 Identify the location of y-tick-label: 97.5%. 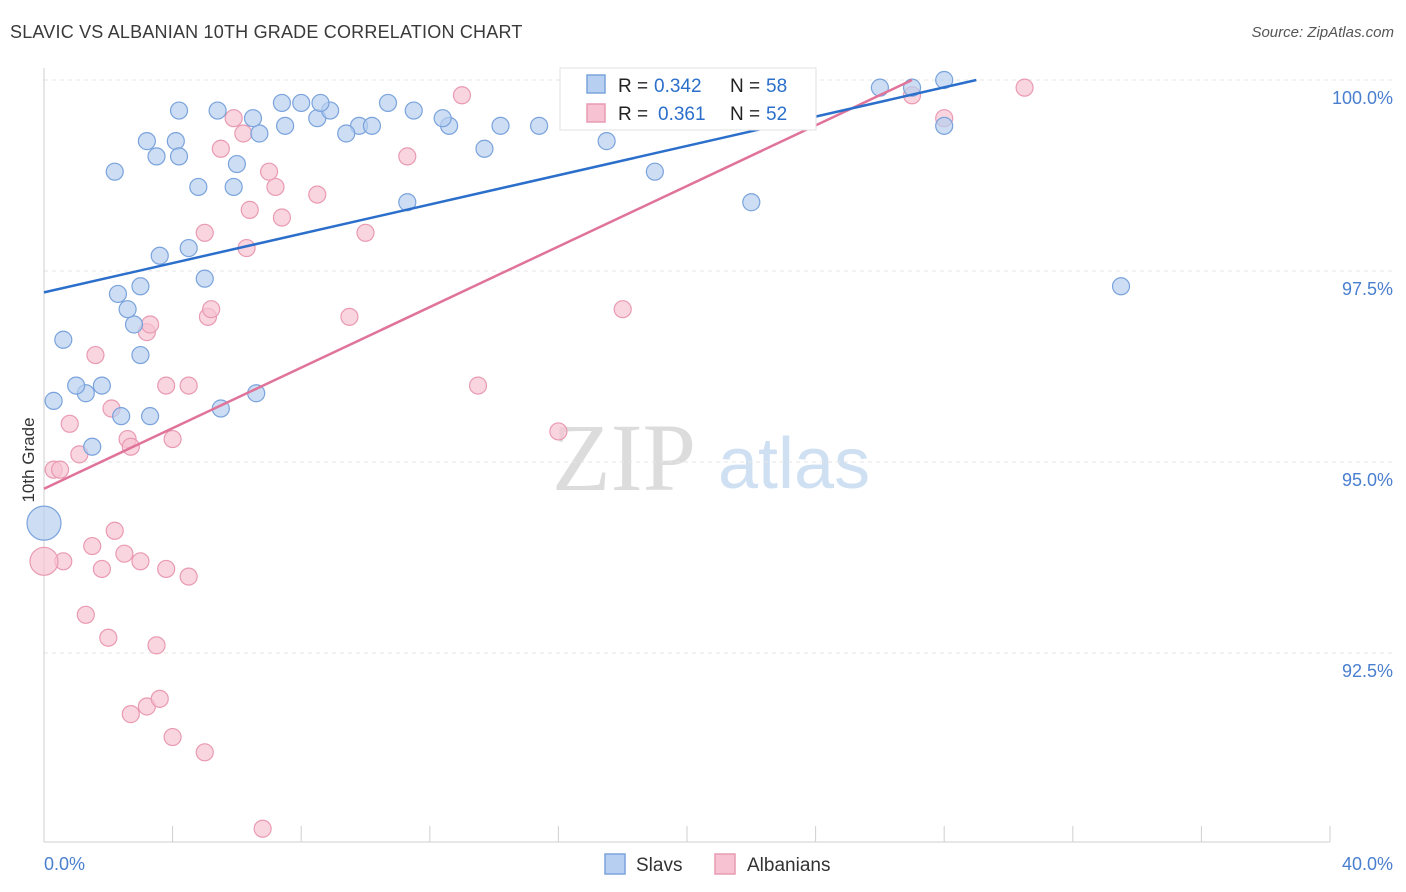
(1367, 289).